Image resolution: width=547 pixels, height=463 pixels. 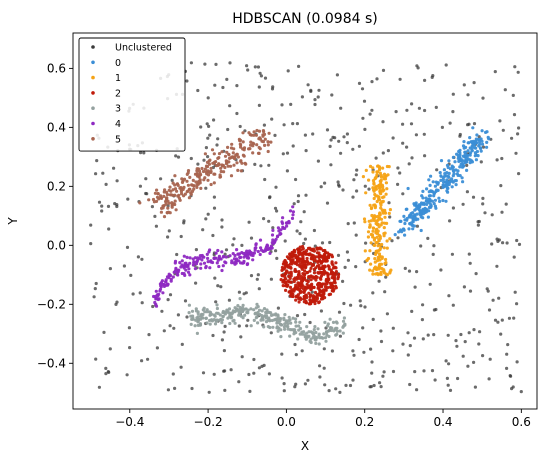 I want to click on x-tick-label: 0.4, so click(x=442, y=422).